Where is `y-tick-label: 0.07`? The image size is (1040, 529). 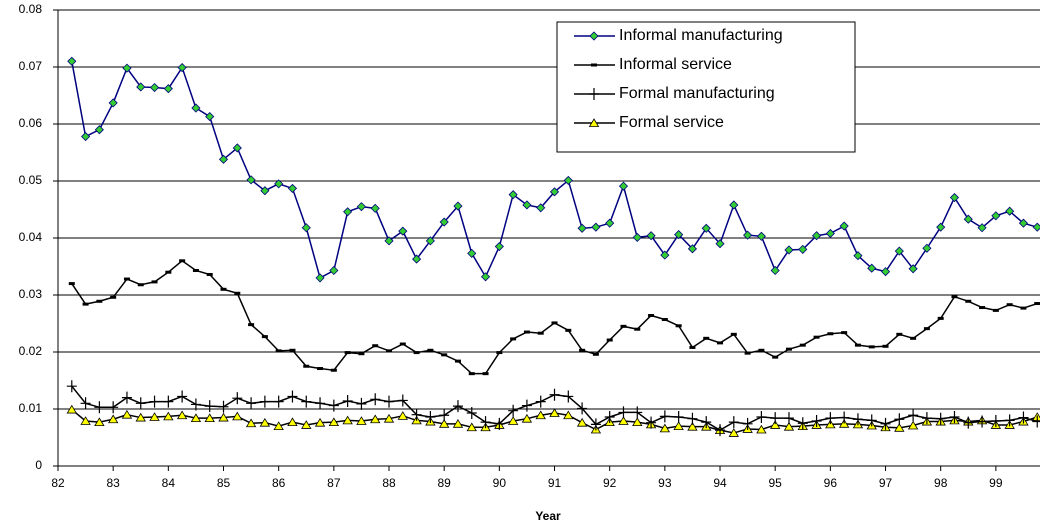 y-tick-label: 0.07 is located at coordinates (31, 66).